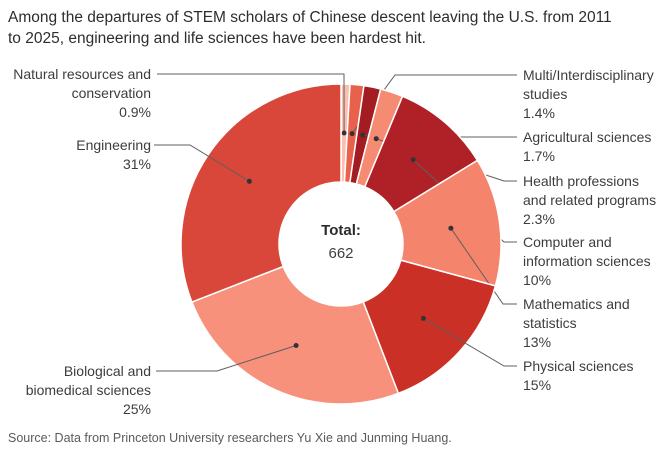 The height and width of the screenshot is (460, 670). What do you see at coordinates (587, 147) in the screenshot?
I see `slice-label-2: Agricultural sciences 1.7%` at bounding box center [587, 147].